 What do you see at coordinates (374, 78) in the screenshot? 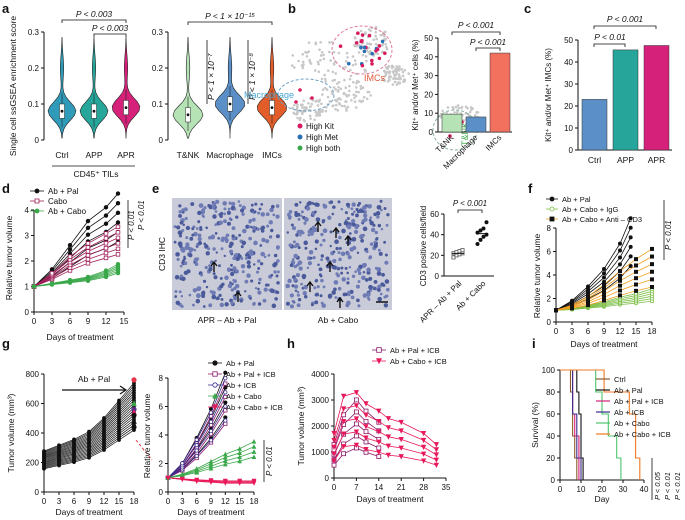
I see `b-map-label-imcs: IMCs` at bounding box center [374, 78].